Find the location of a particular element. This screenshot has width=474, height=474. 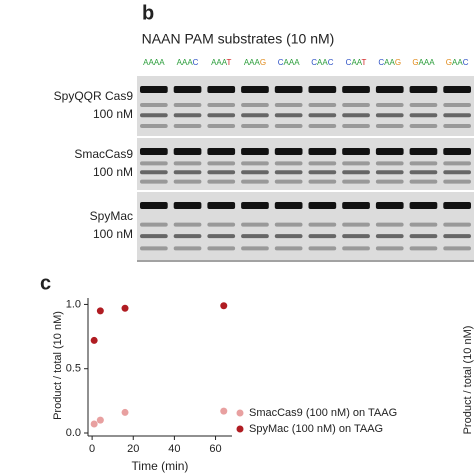

row-name: SmacCas9 is located at coordinates (103, 154).